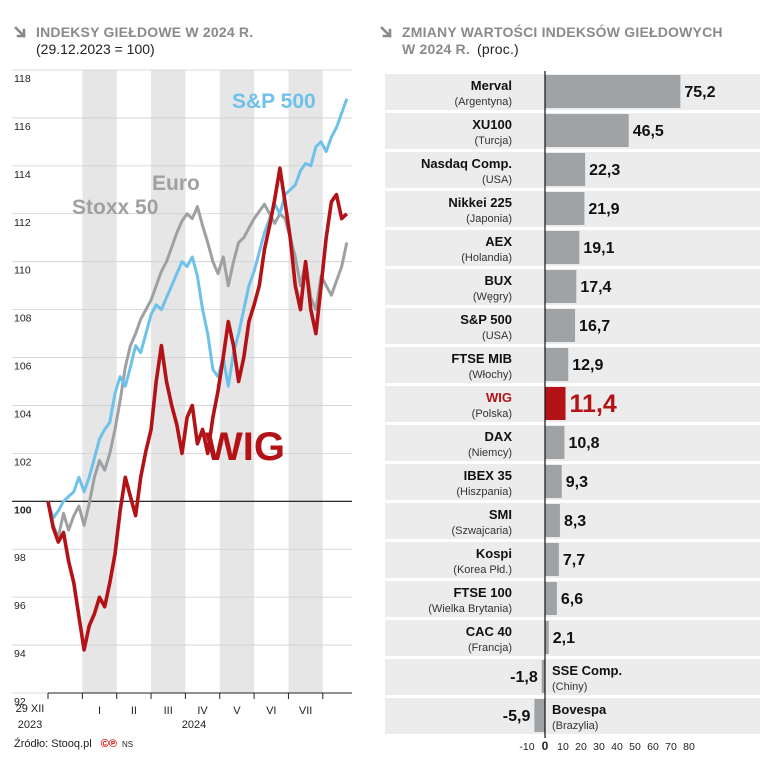 The width and height of the screenshot is (775, 760). I want to click on x-tick-label: 40, so click(617, 747).